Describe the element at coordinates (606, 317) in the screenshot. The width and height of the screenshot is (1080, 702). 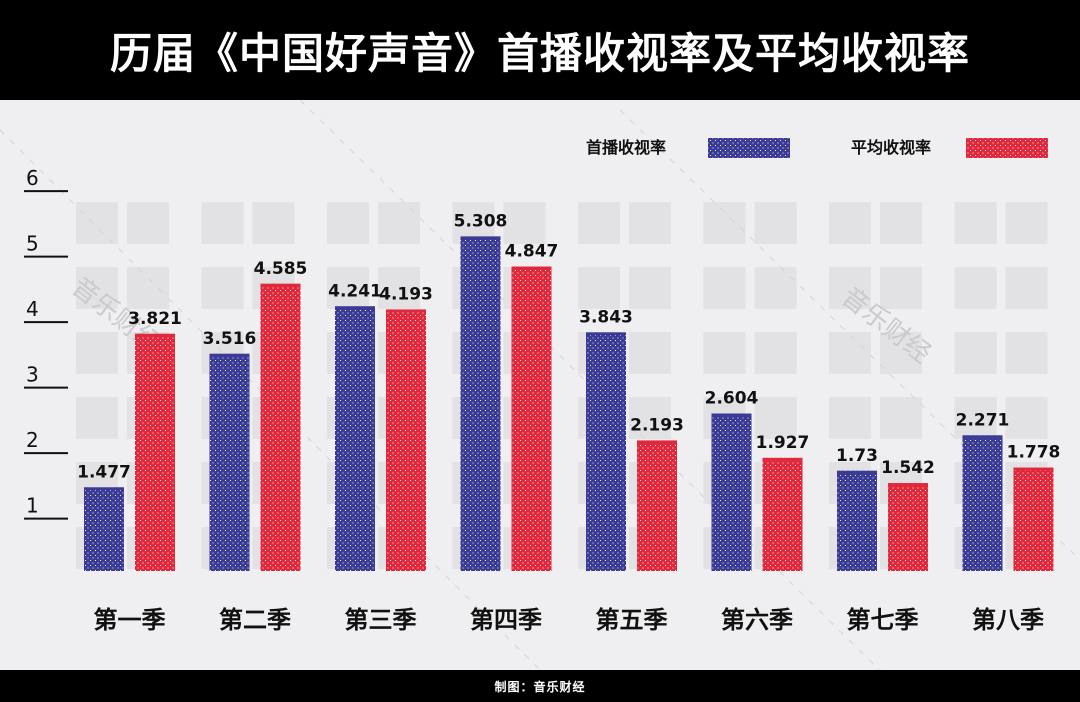
I see `value-label: 3.843` at that location.